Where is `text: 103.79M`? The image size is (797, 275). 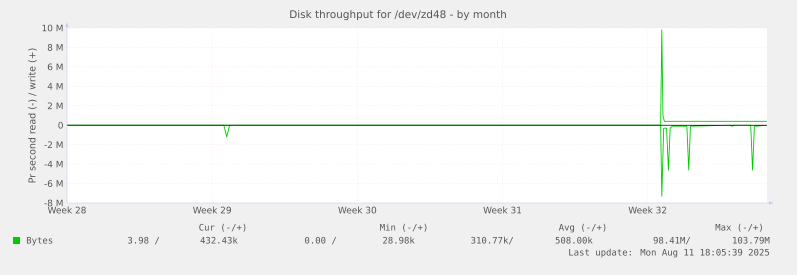
text: 103.79M is located at coordinates (751, 240).